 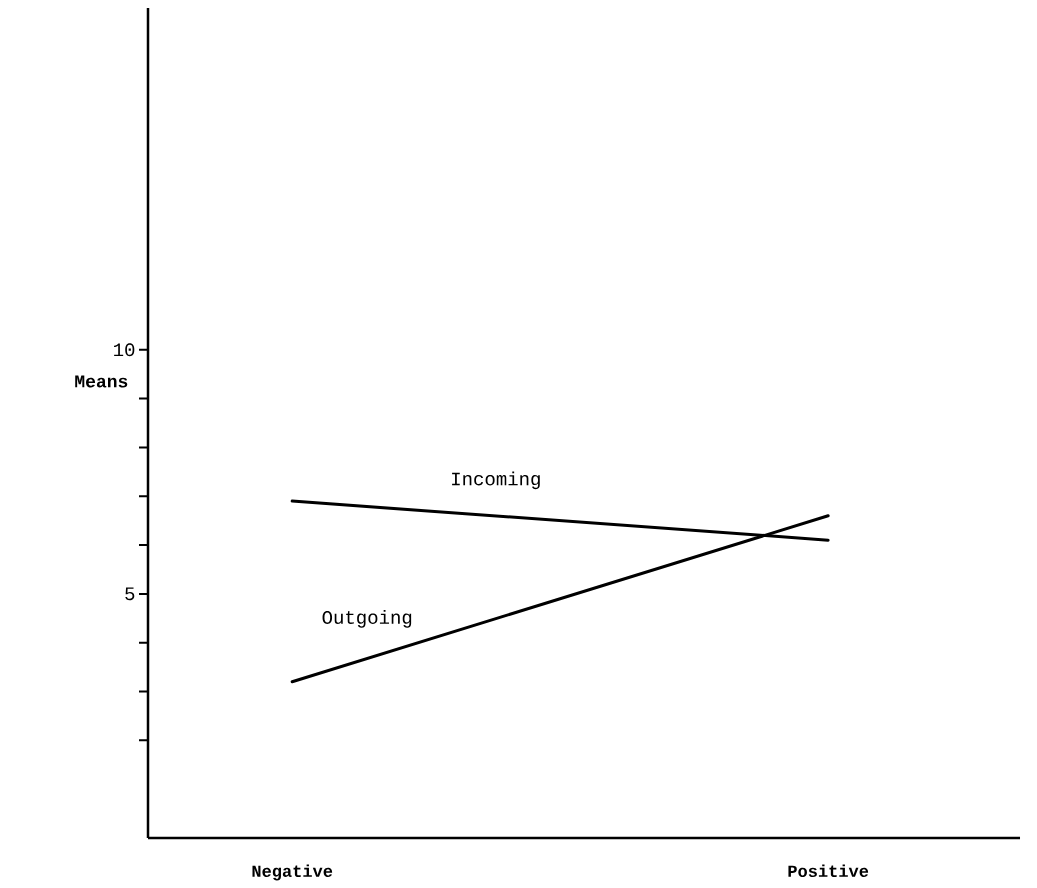 What do you see at coordinates (101, 381) in the screenshot?
I see `y-axis-title: Means` at bounding box center [101, 381].